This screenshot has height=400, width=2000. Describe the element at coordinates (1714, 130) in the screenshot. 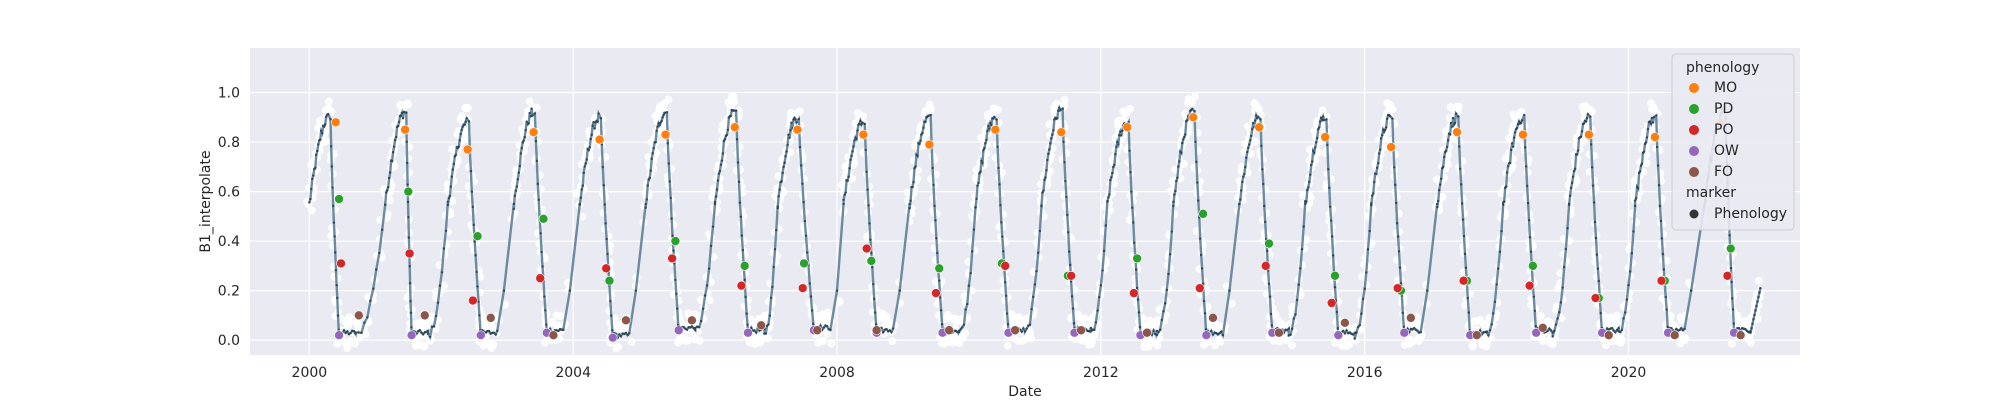

I see `legend-entries: MO PD PO OW FO` at that location.